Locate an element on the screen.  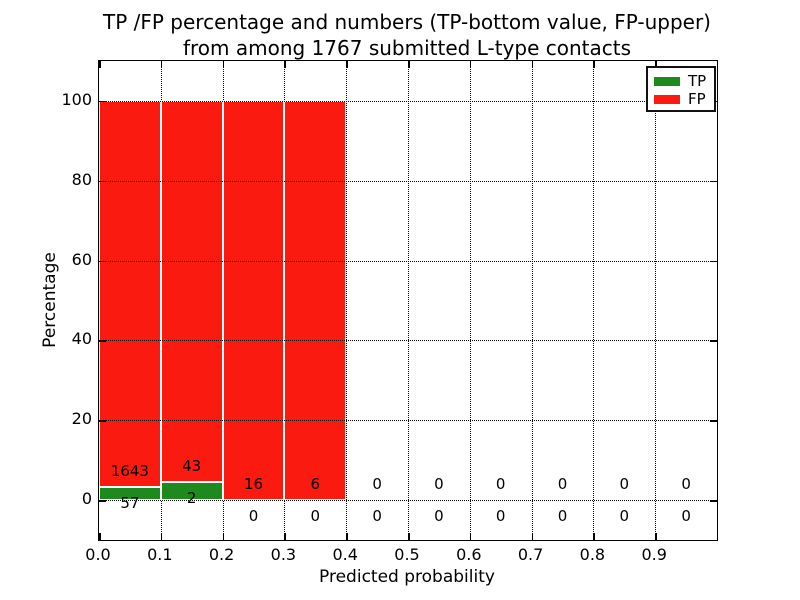
x-tick-label: 0.2 is located at coordinates (221, 554).